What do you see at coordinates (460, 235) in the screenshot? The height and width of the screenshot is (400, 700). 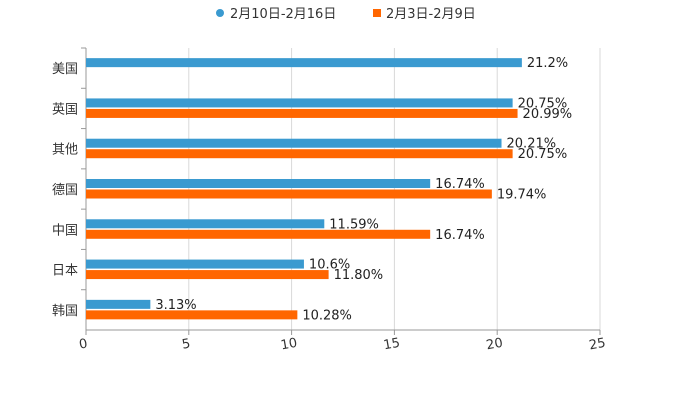 I see `data-label-series-2: 16.74%` at bounding box center [460, 235].